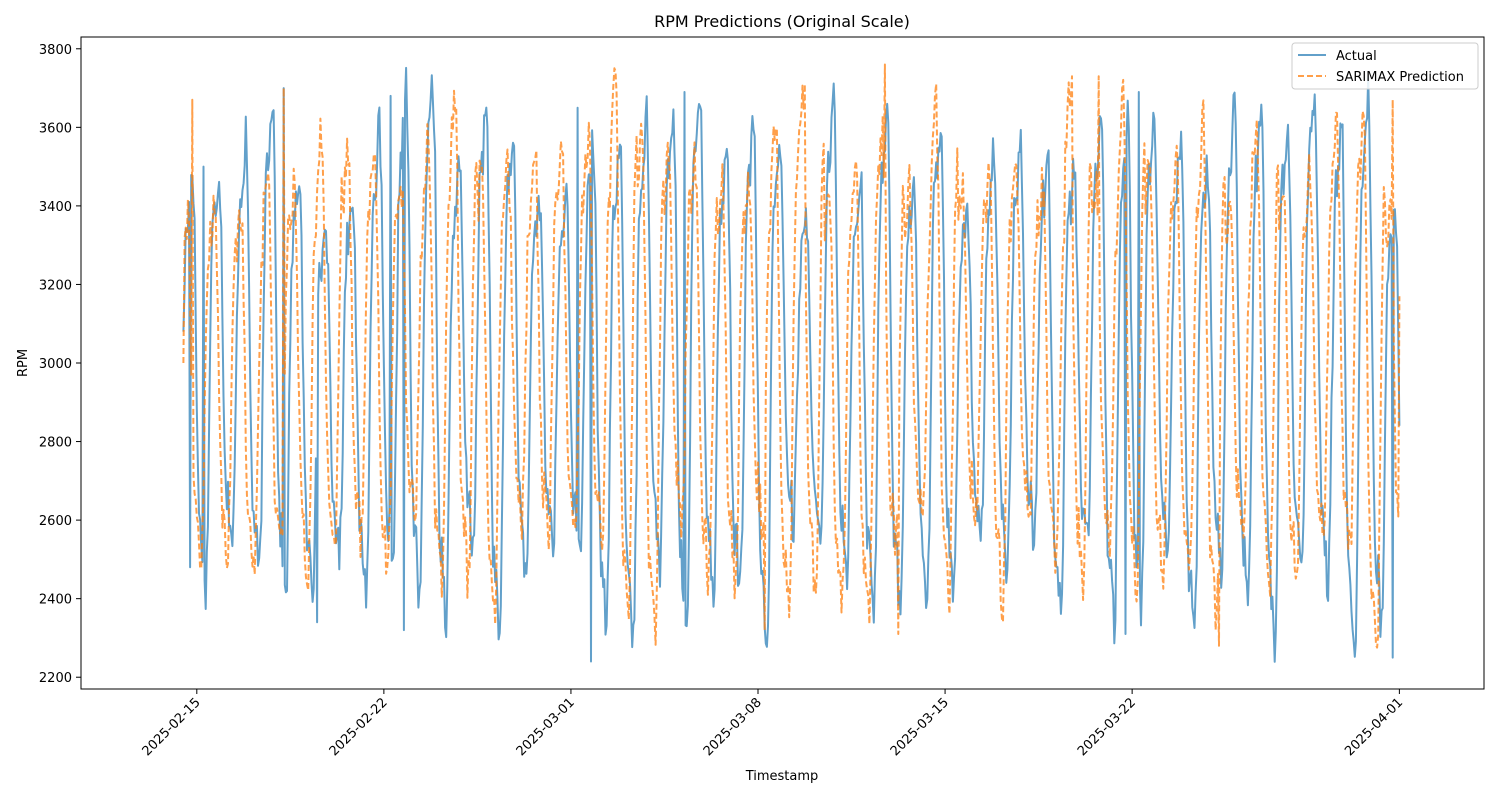 The height and width of the screenshot is (800, 1500). What do you see at coordinates (1400, 77) in the screenshot?
I see `legend-label-prediction: SARIMAX Prediction` at bounding box center [1400, 77].